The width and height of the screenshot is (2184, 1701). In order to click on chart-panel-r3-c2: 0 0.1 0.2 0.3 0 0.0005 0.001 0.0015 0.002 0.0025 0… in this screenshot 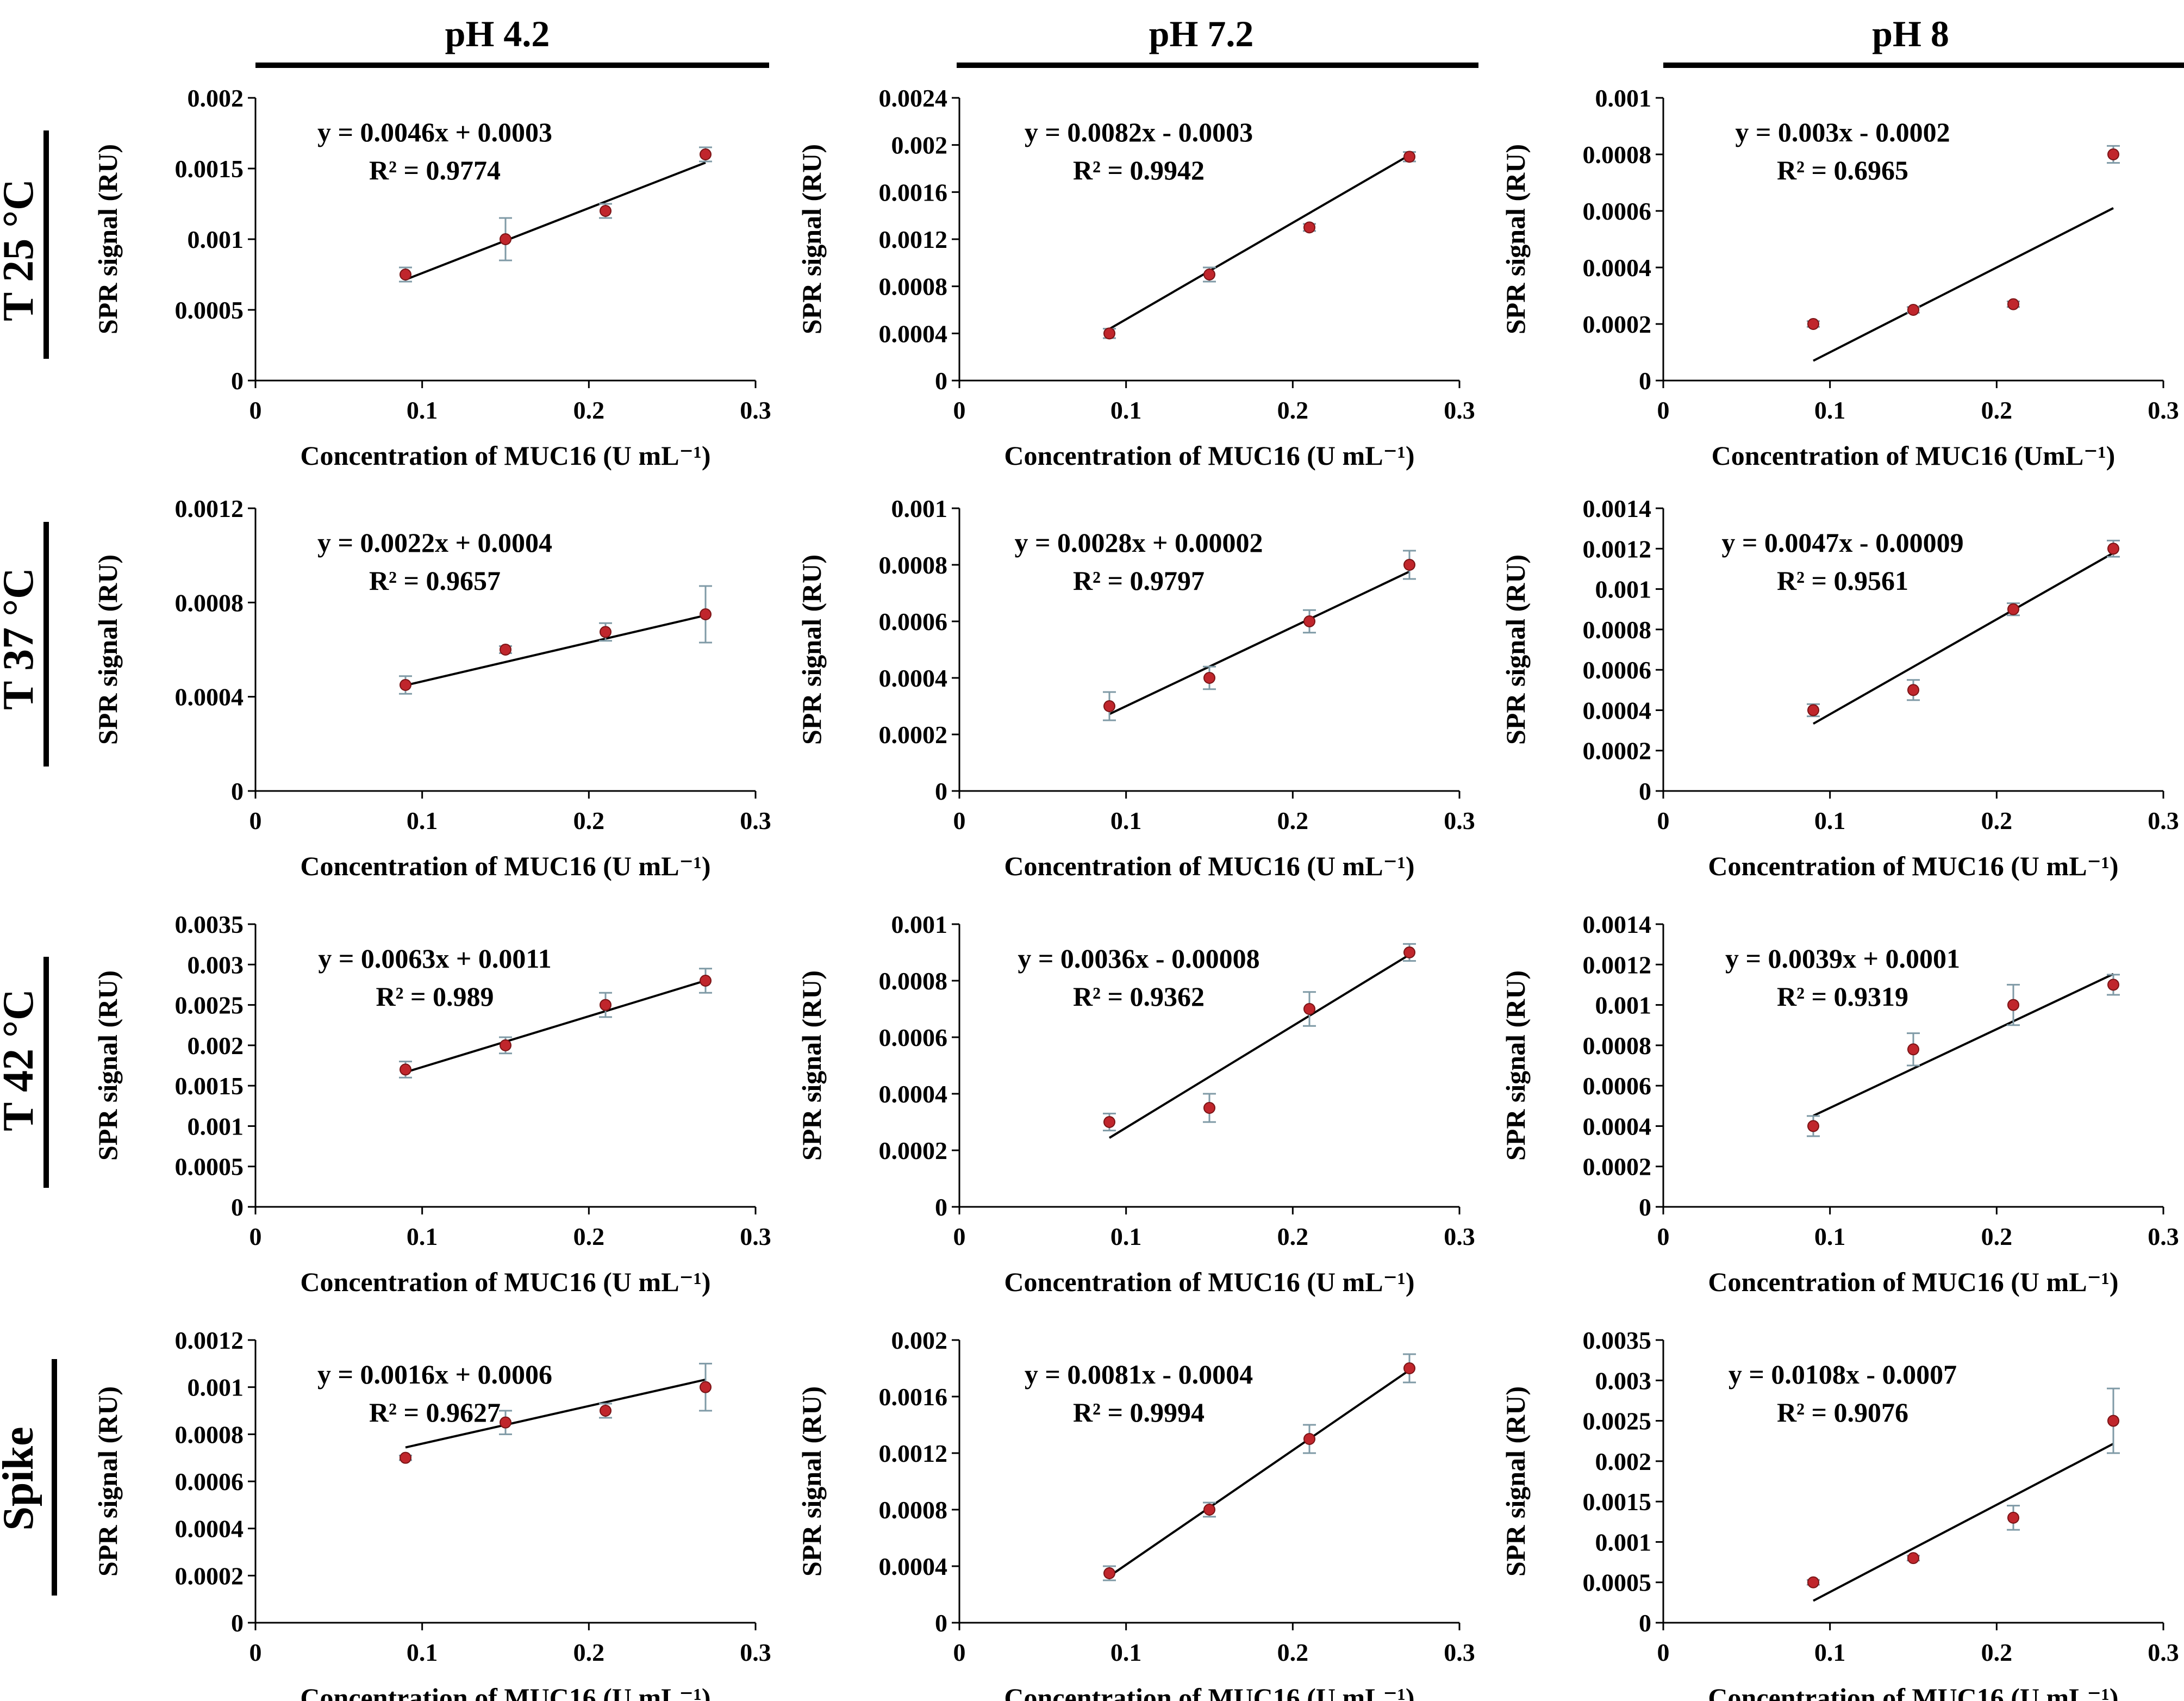, I will do `click(1839, 1513)`.